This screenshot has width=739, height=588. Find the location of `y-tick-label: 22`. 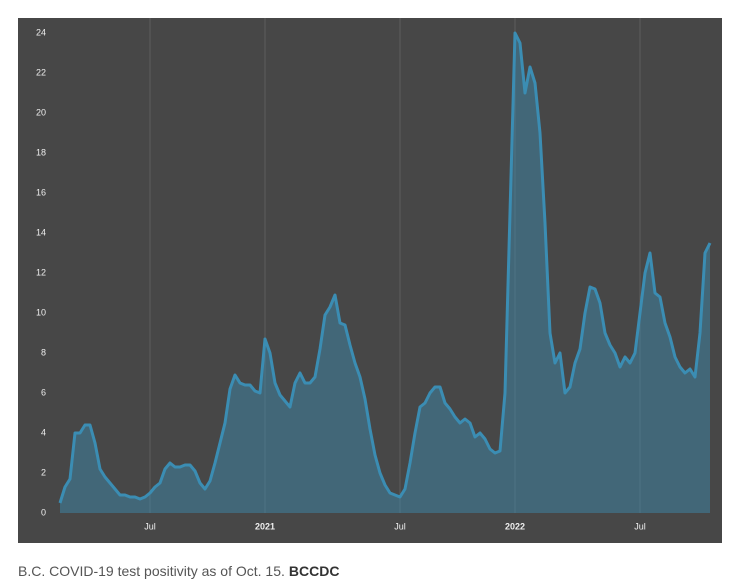

y-tick-label: 22 is located at coordinates (41, 72).